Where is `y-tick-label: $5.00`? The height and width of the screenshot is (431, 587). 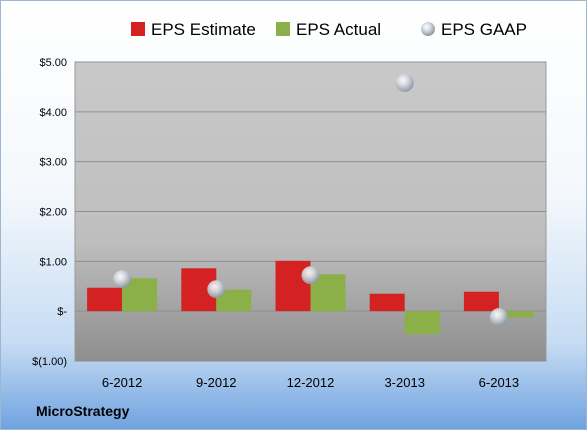
y-tick-label: $5.00 is located at coordinates (53, 63).